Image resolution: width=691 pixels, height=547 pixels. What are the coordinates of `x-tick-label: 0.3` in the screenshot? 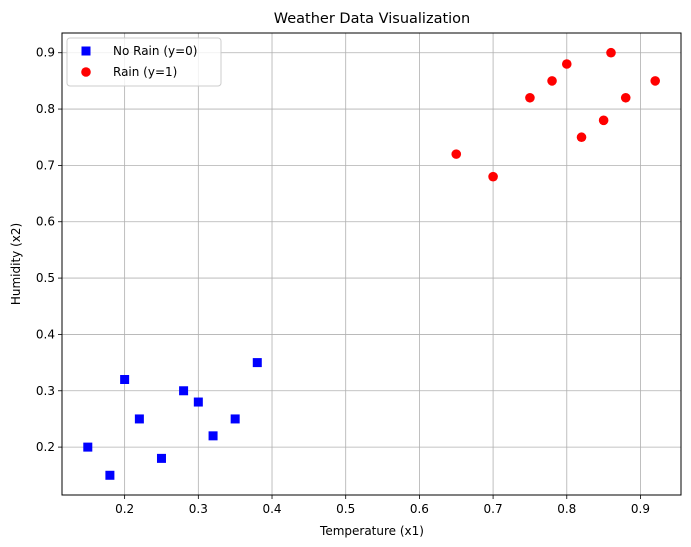 It's located at (198, 509).